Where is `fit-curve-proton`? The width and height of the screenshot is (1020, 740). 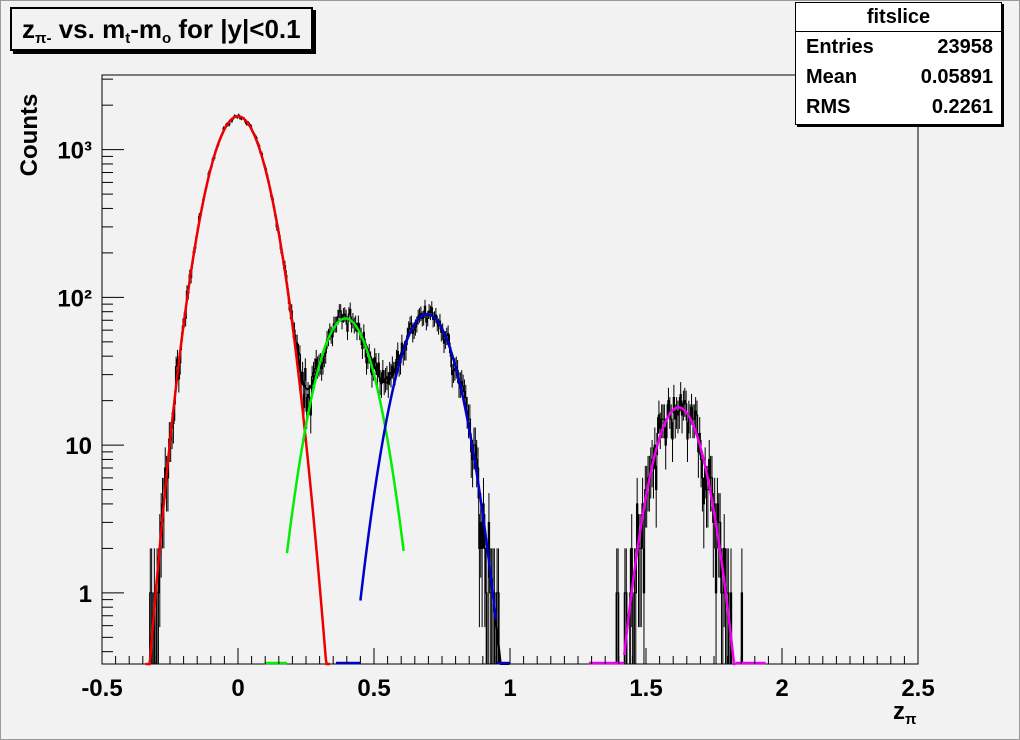
fit-curve-proton is located at coordinates (428, 466).